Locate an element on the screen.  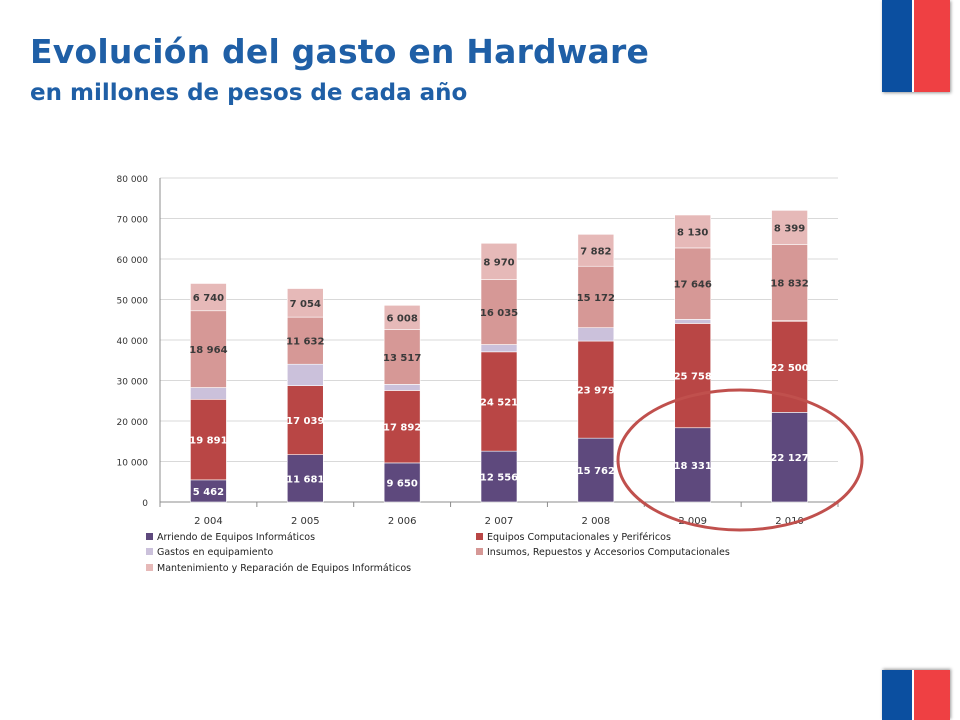
data-label: 18 832 is located at coordinates (789, 284).